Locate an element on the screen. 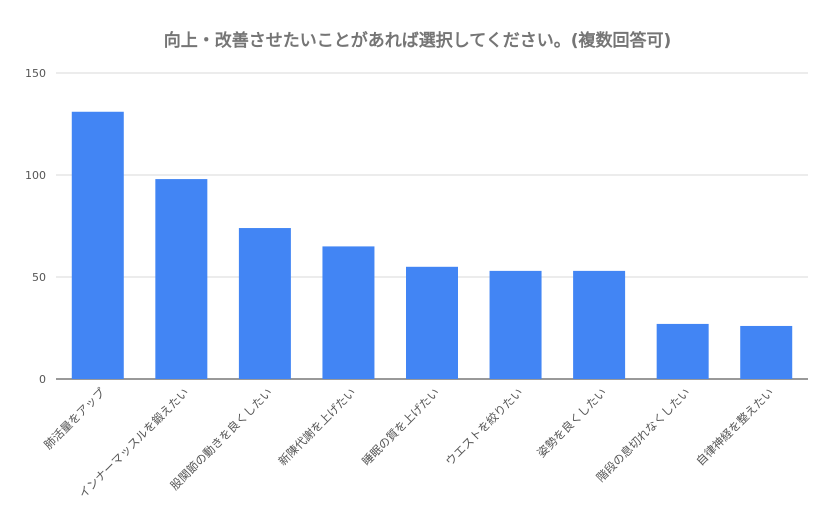 The width and height of the screenshot is (835, 516). chart-title: 向上・改善させたいことがあれば選択してください。(複数回答可) is located at coordinates (417, 41).